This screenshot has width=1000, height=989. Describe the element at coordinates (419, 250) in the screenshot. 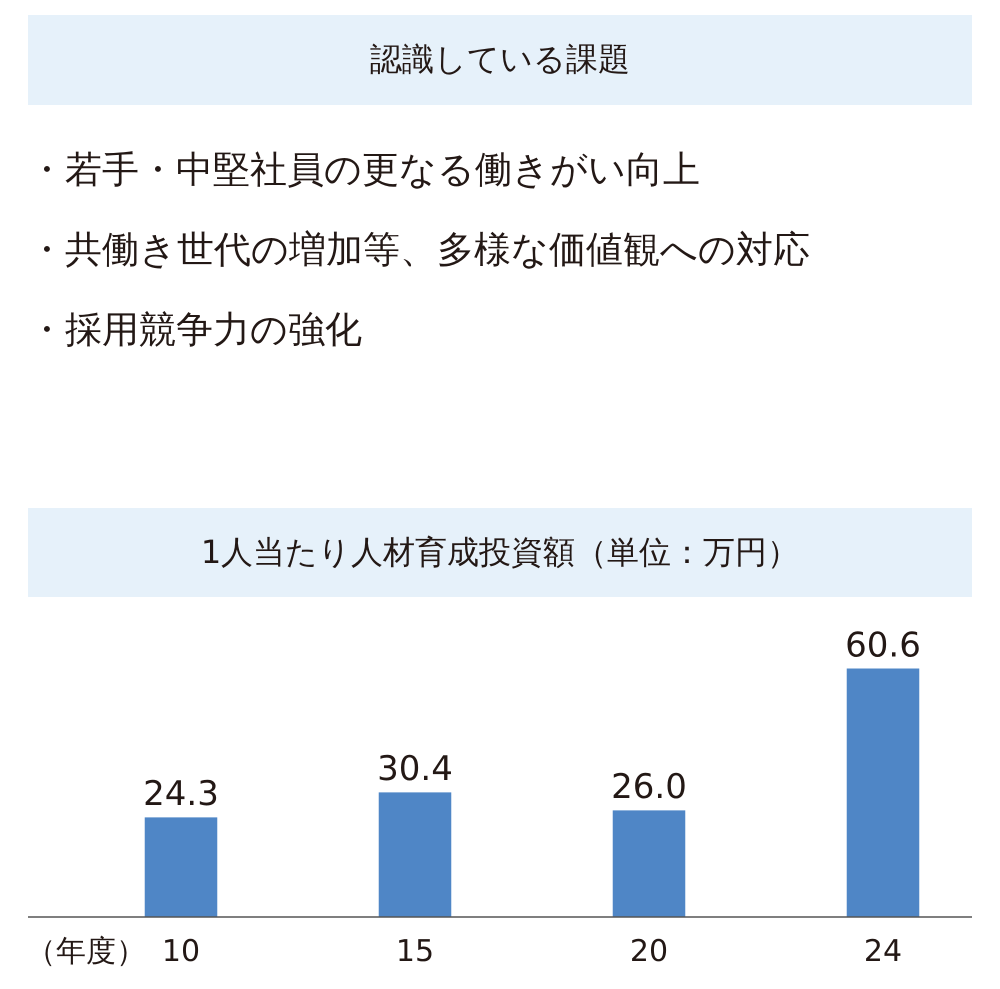

I see `text: ・共働き世代の増加等、多様な価値観への対応` at that location.